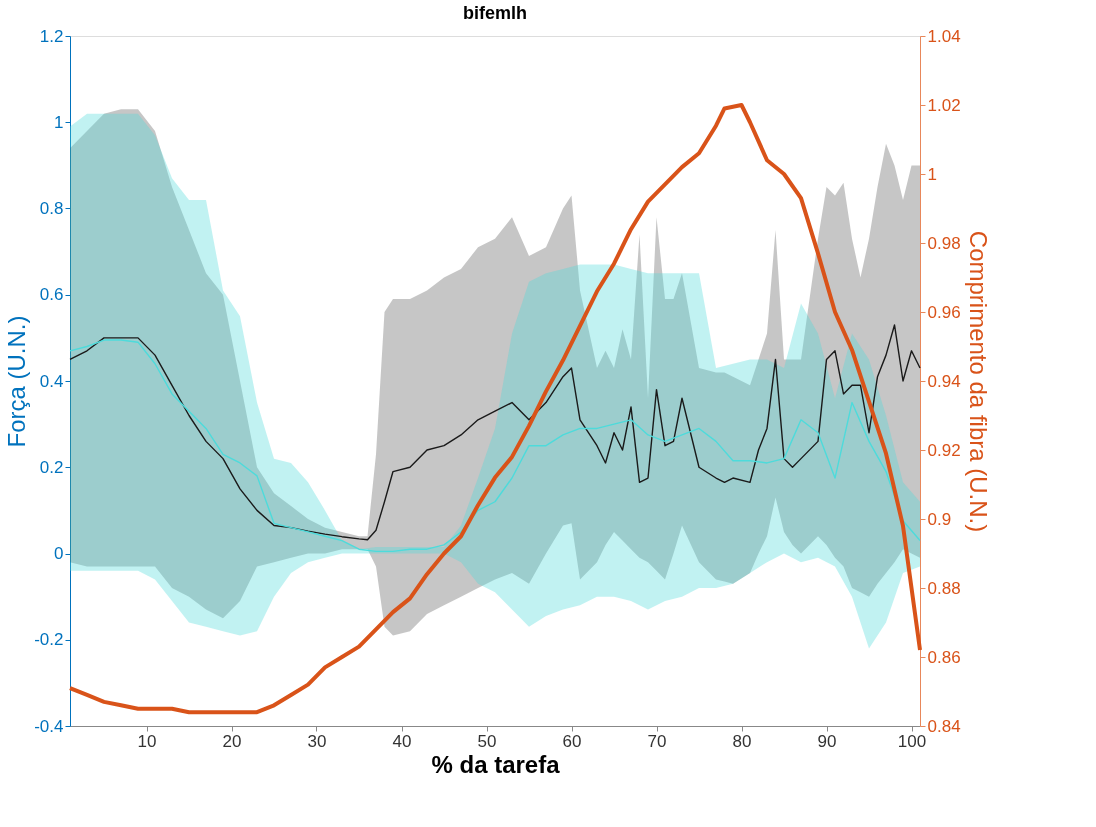 Image resolution: width=1096 pixels, height=827 pixels. I want to click on x-tick-label: 80, so click(742, 741).